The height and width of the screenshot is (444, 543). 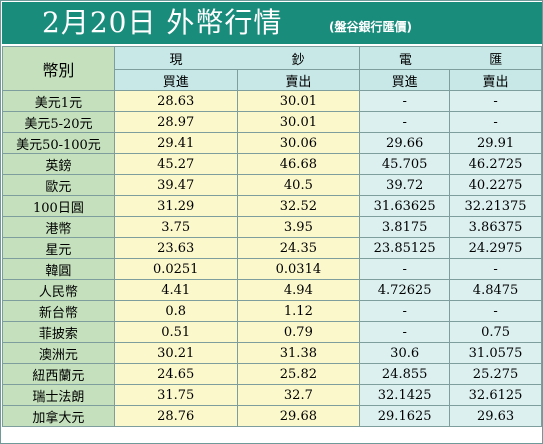 I want to click on table-row: 菲披索 0.51 0.79-0.75, so click(x=272, y=332).